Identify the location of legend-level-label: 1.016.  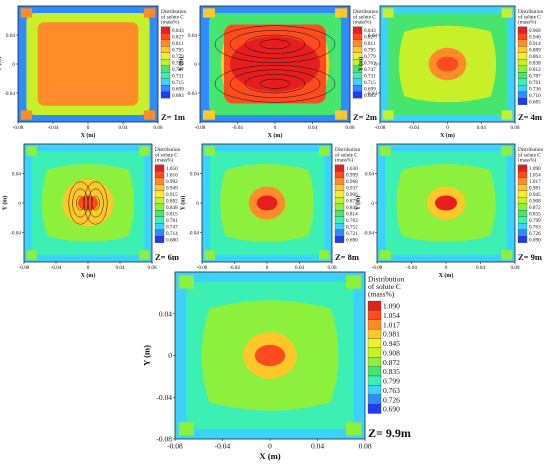
(172, 175).